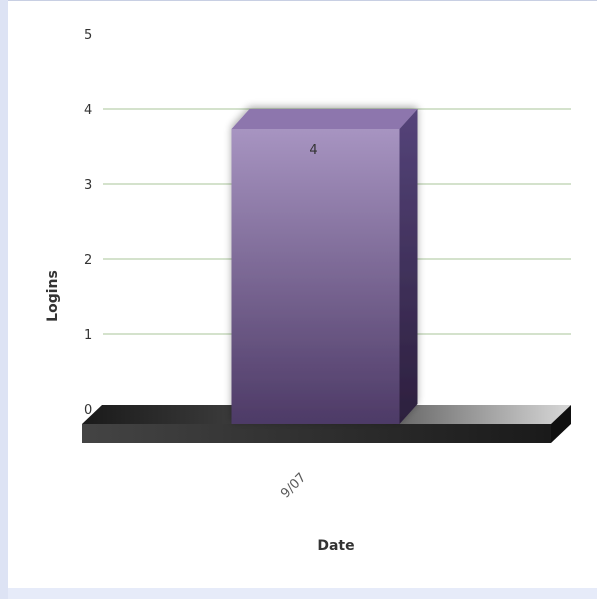  I want to click on bar-value-label: 4, so click(313, 150).